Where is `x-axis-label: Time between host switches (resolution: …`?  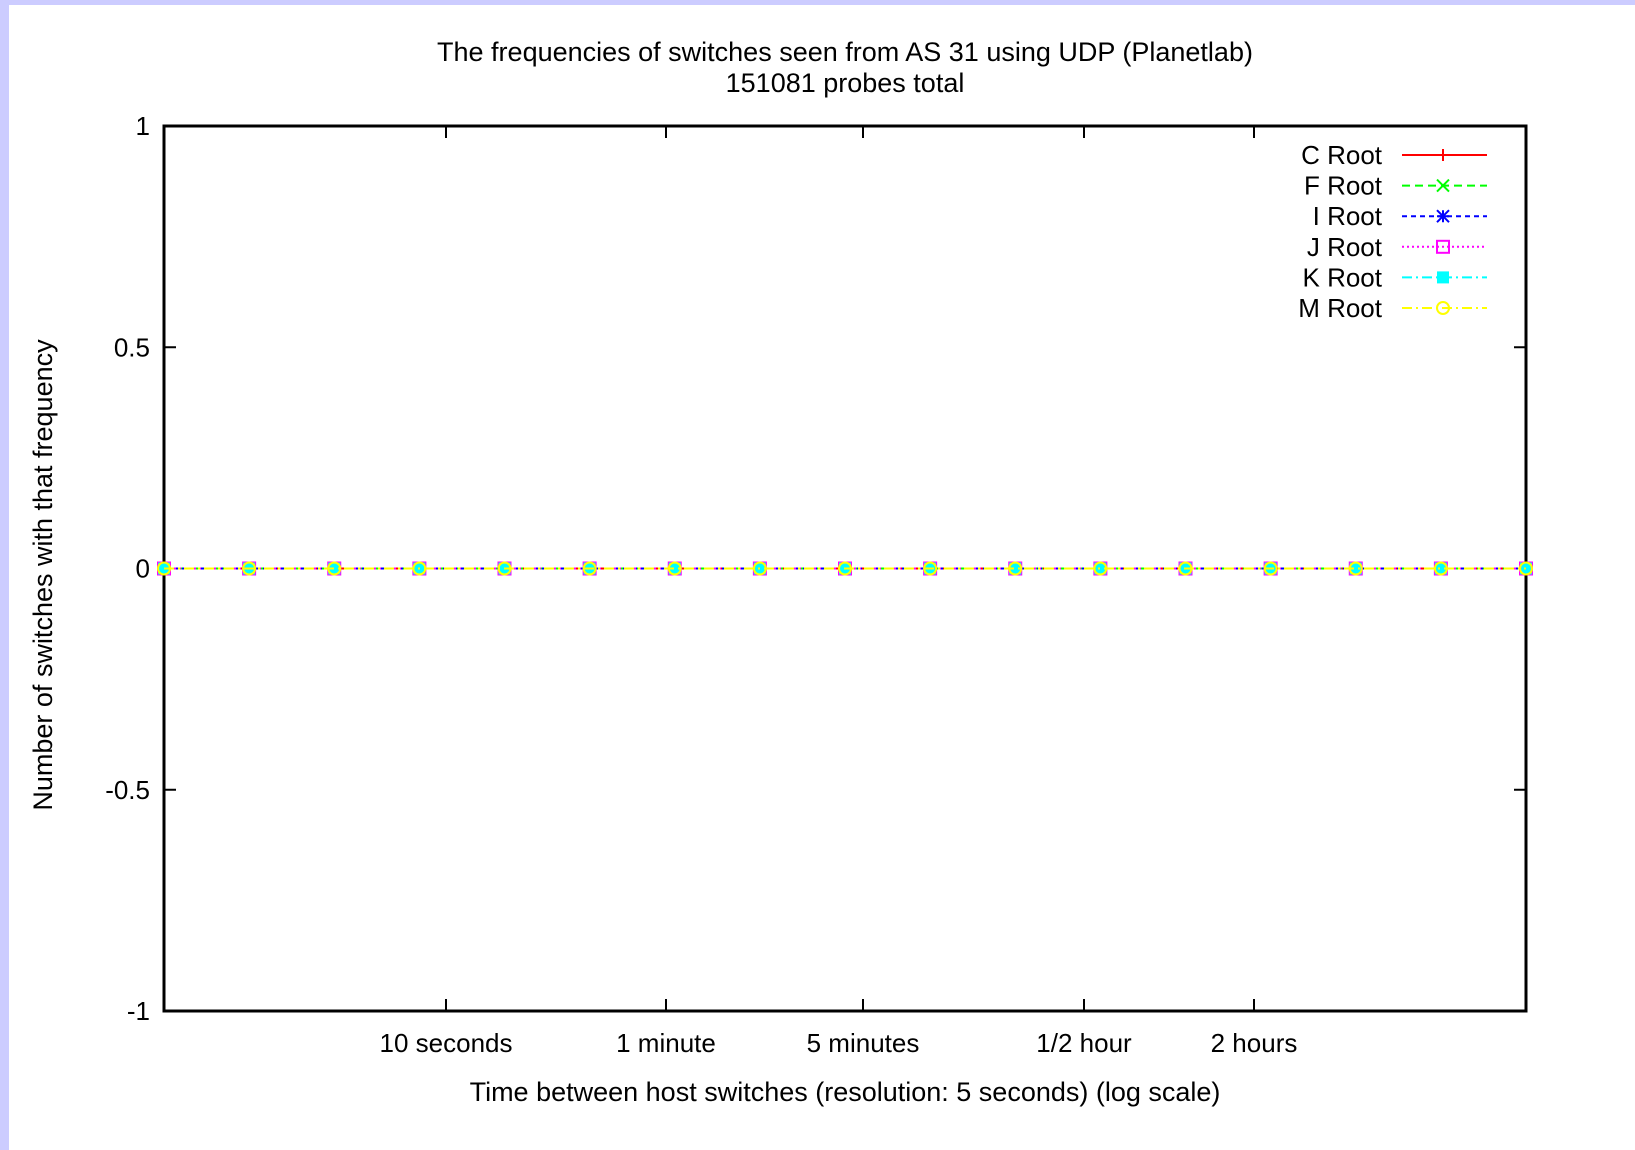
x-axis-label: Time between host switches (resolution: … is located at coordinates (845, 1092).